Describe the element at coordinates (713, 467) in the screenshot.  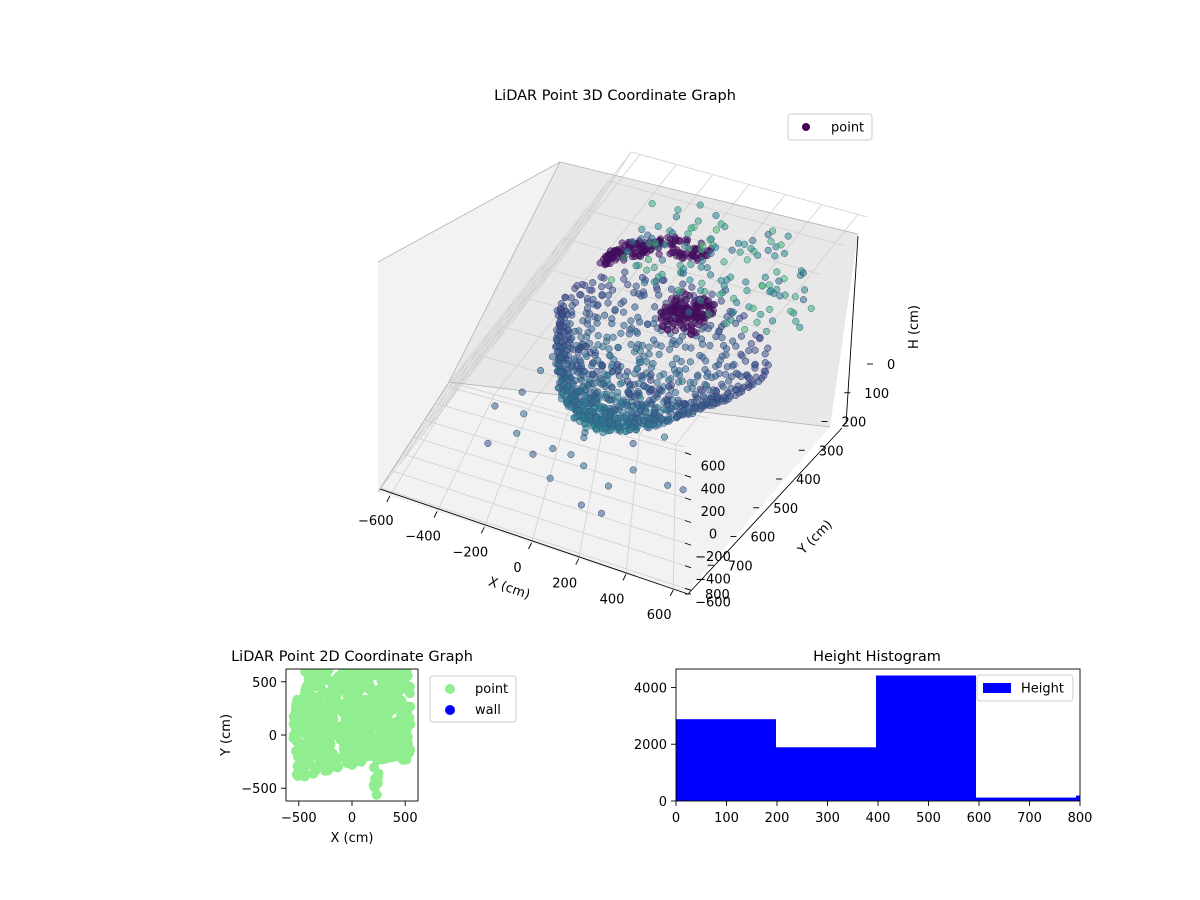
I see `y-tick-3d: 600` at that location.